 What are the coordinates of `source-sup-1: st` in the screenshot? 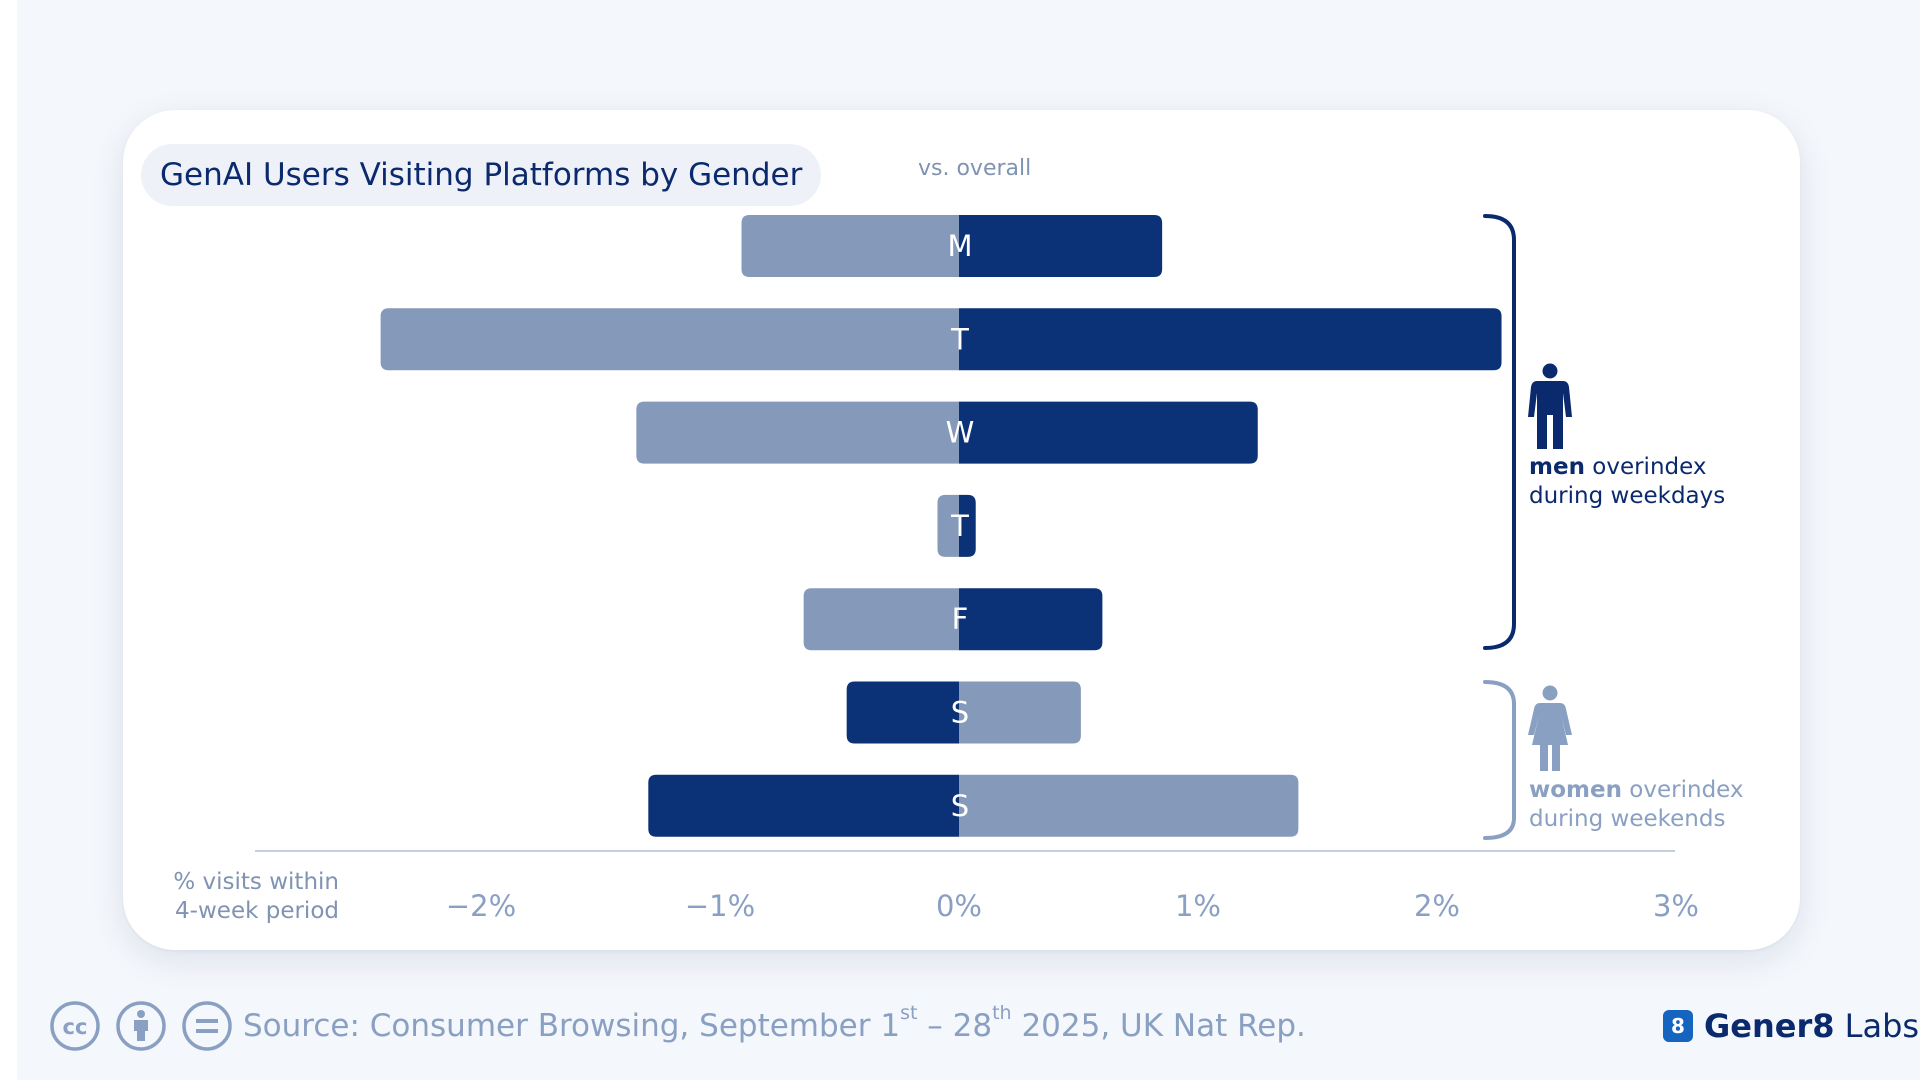 It's located at (909, 1013).